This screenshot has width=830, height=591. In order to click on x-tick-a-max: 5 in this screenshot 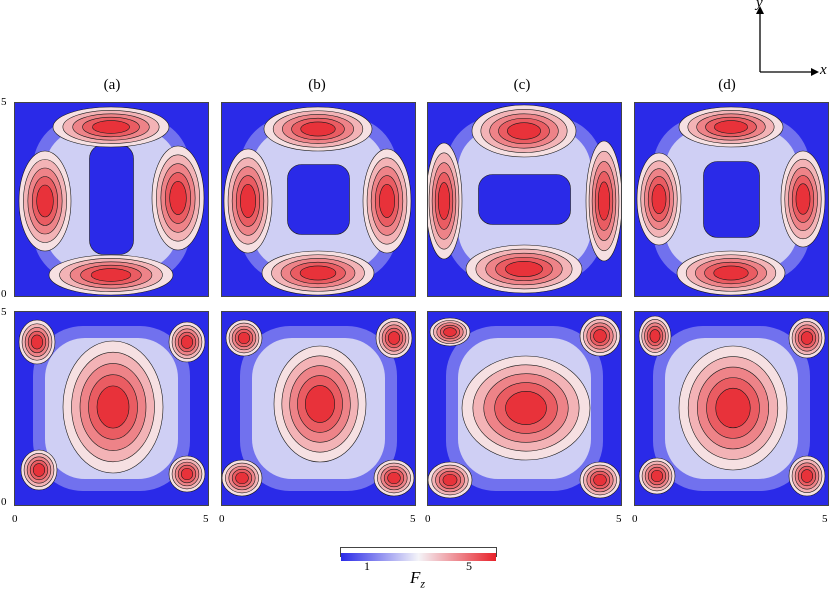, I will do `click(206, 519)`.